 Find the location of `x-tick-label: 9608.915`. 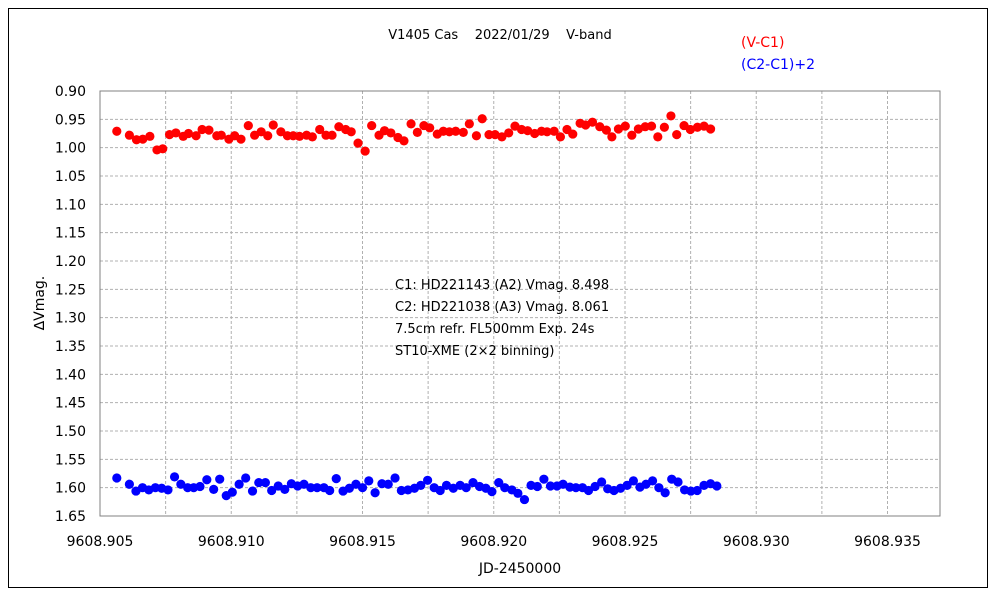

x-tick-label: 9608.915 is located at coordinates (362, 542).